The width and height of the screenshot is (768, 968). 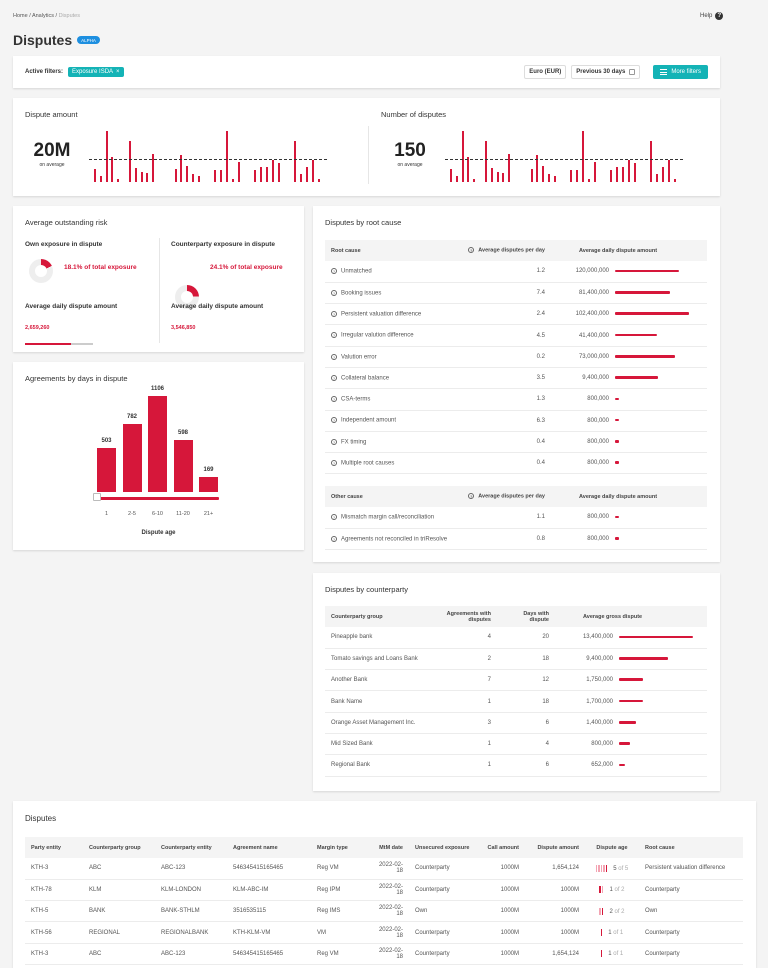 I want to click on table-row: ? Independent amount 6.3 800,000, so click(x=516, y=421).